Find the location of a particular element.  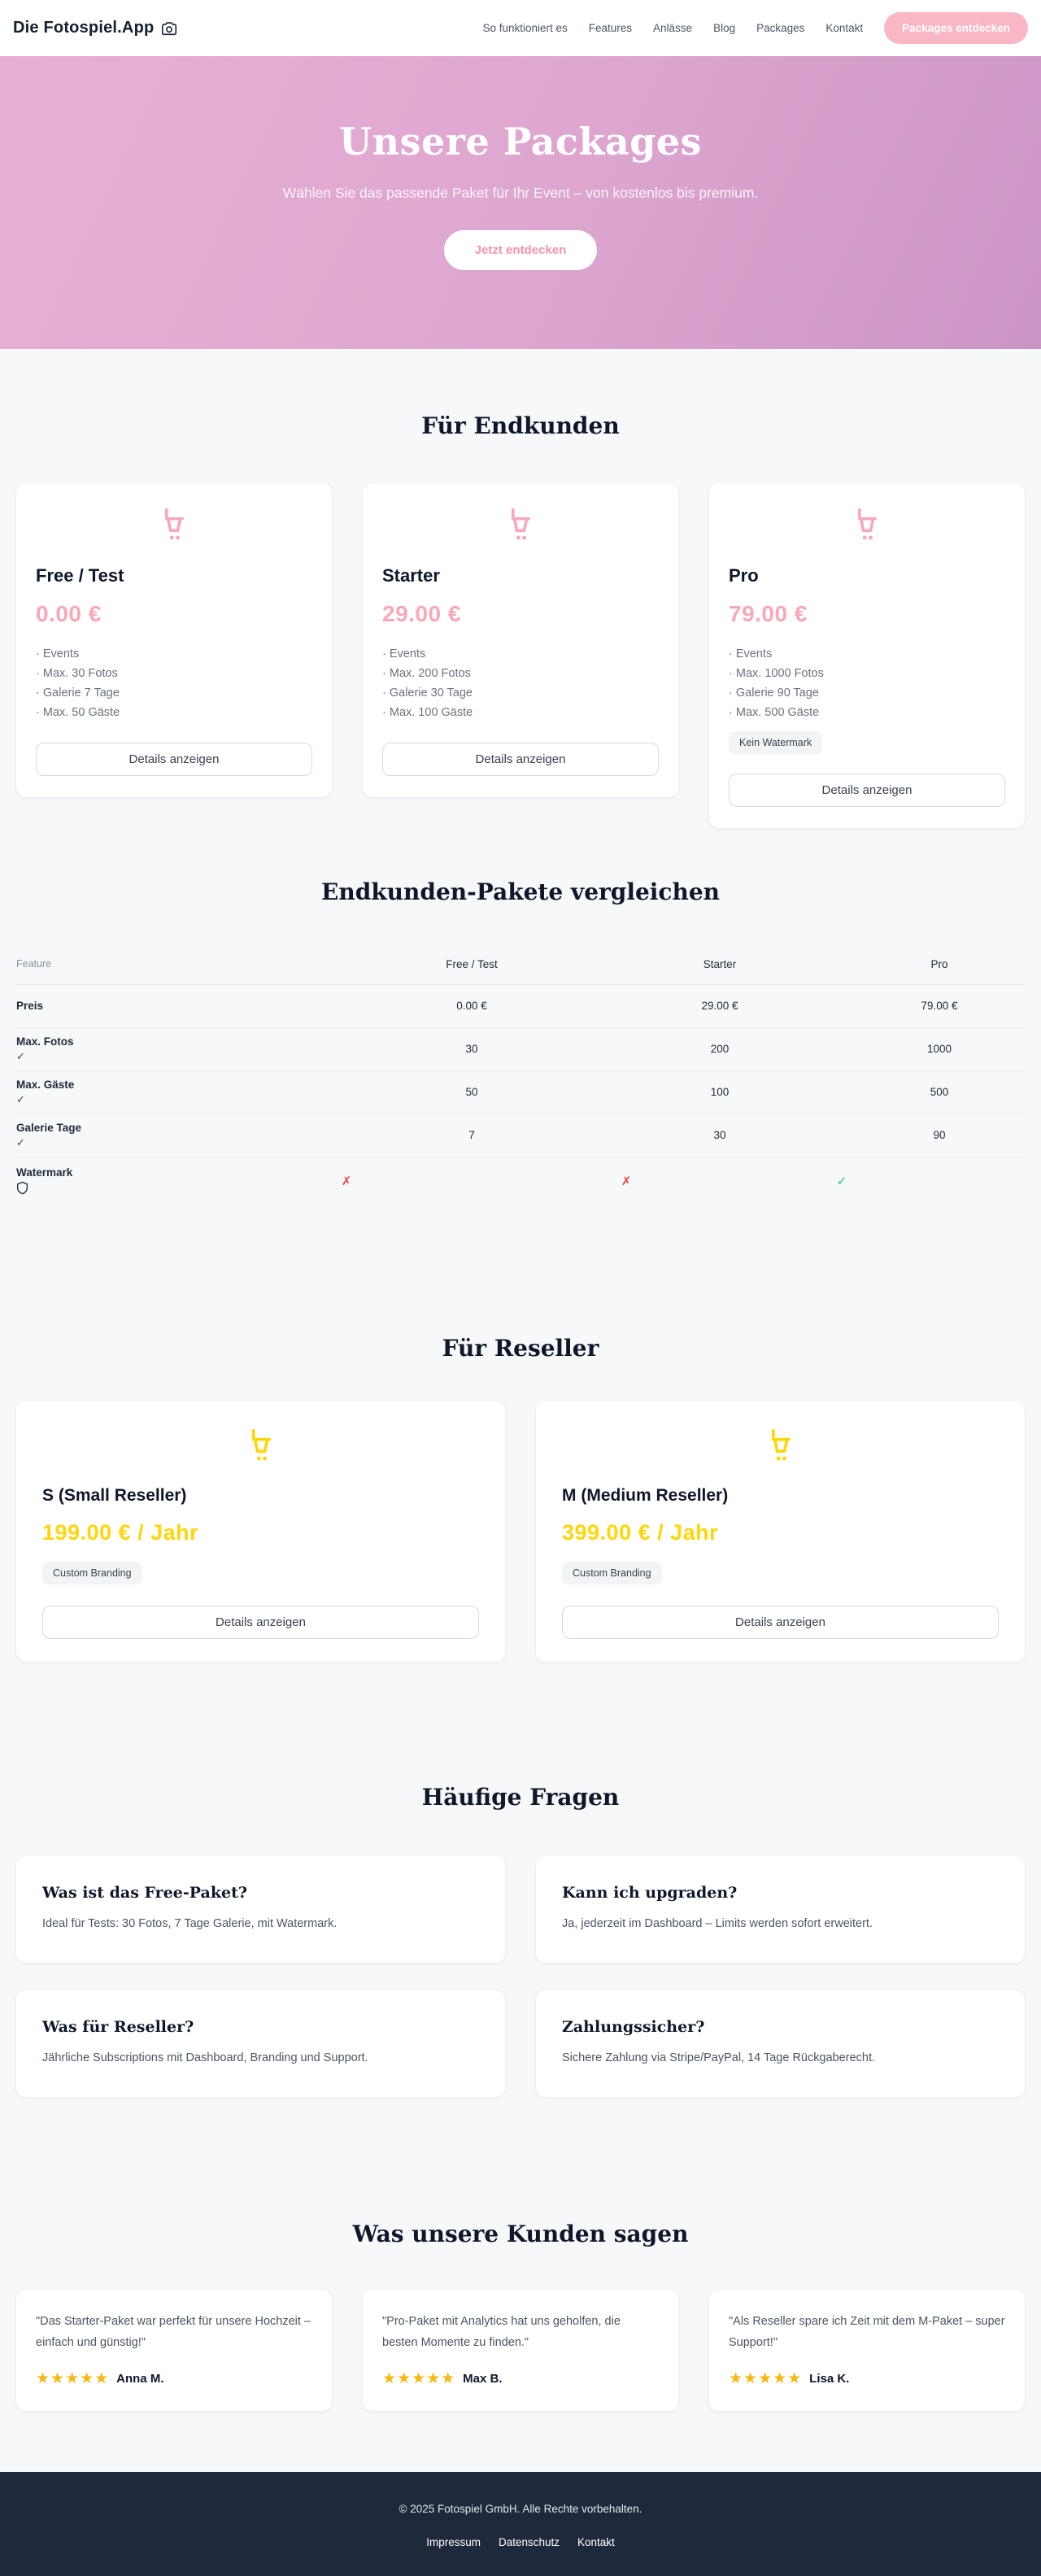

nav-kontakt: Kontakt is located at coordinates (845, 28).